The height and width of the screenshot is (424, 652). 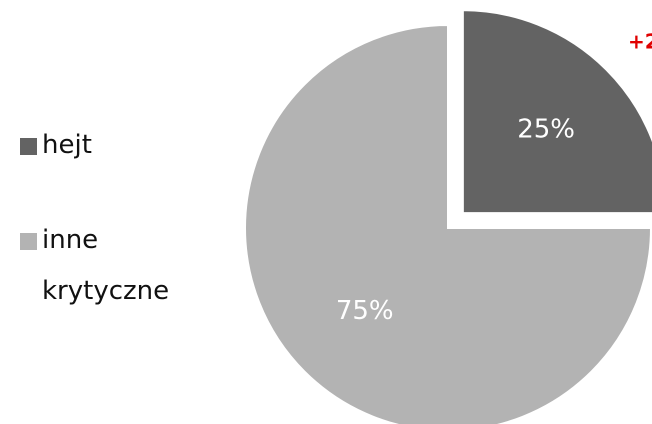 I want to click on legend-item: inne krytyczne, so click(x=120, y=266).